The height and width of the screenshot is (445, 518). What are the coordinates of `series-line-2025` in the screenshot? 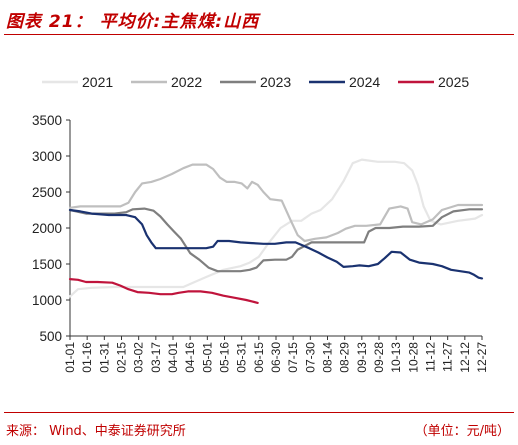 It's located at (163, 291).